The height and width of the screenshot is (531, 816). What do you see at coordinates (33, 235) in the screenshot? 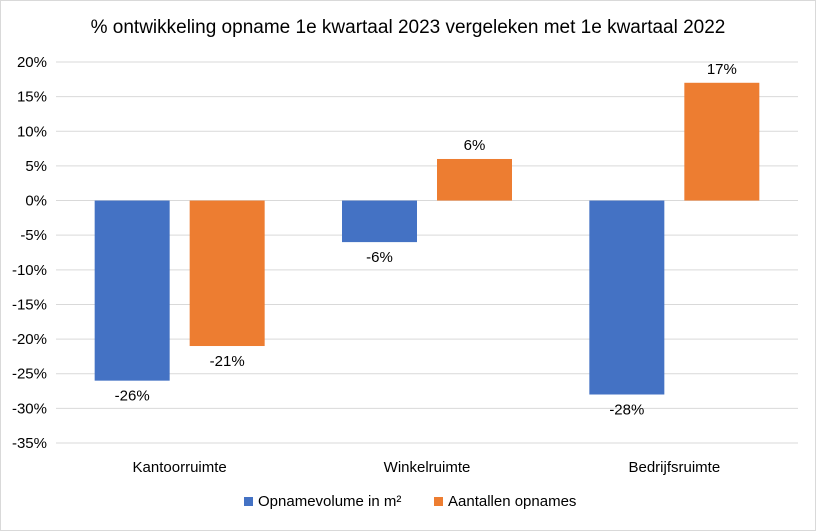
I see `y-tick-label: -5%` at bounding box center [33, 235].